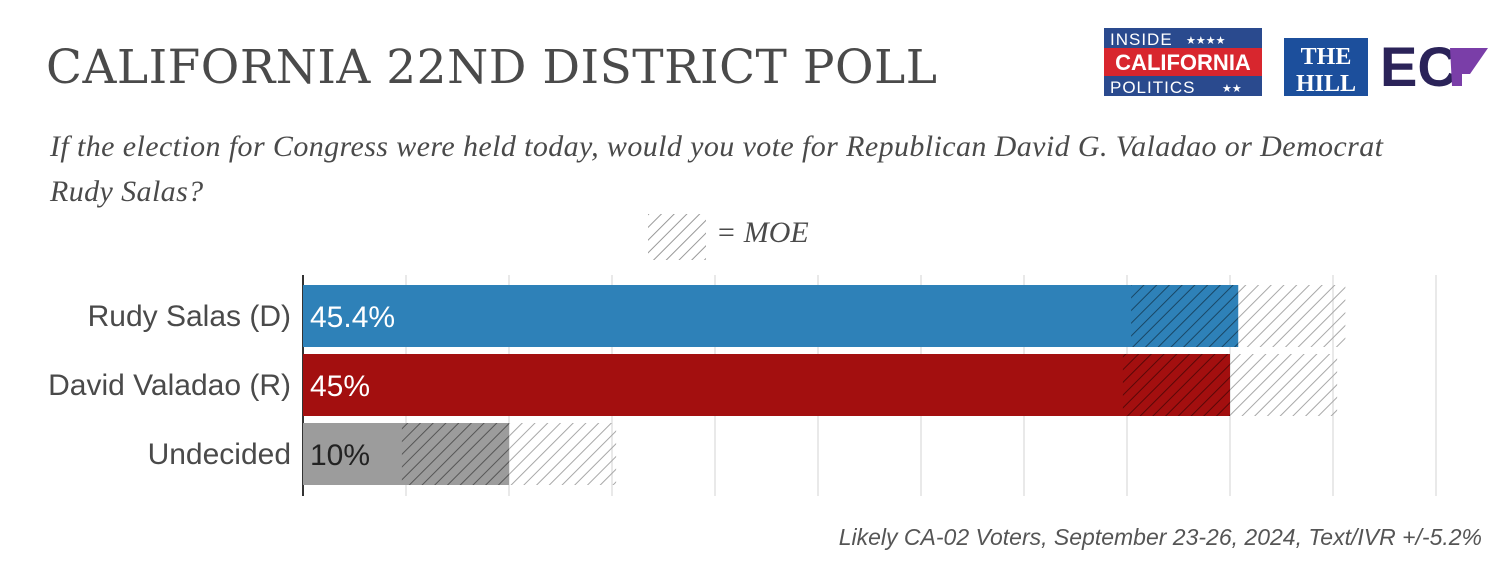  I want to click on inside-california-politics-logo: INSIDE ★★★★ CALIFORNIA POLITICS ★★, so click(1183, 62).